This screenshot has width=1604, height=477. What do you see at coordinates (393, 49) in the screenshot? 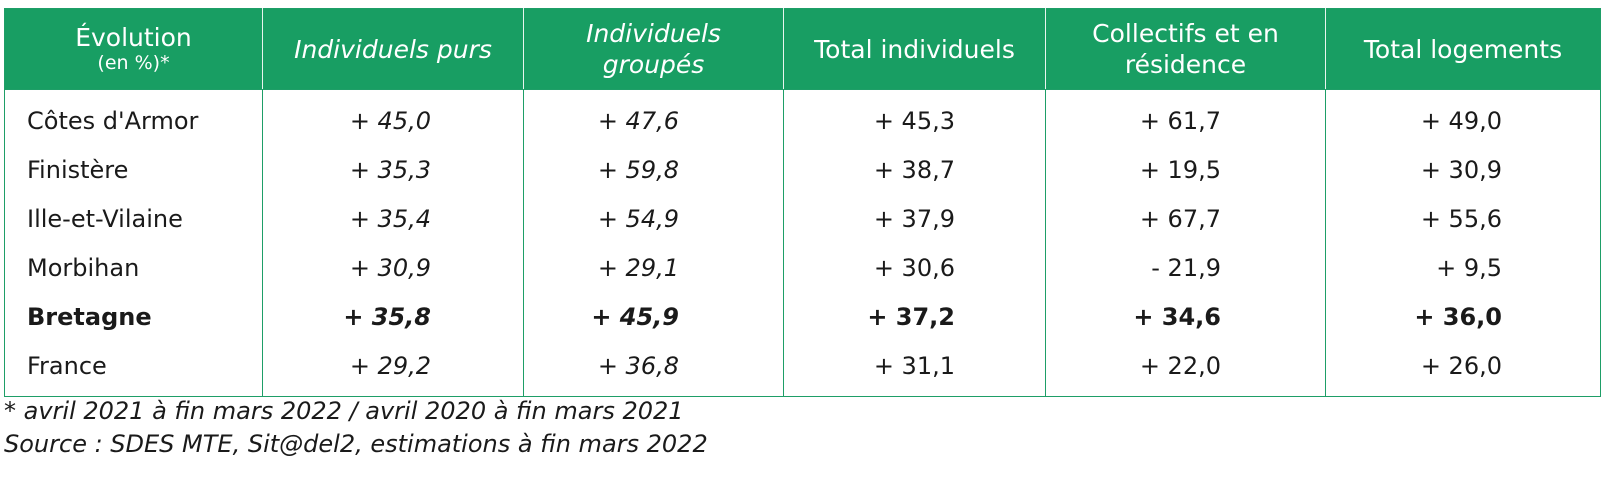
I see `header-individuels-purs: Individuels purs` at bounding box center [393, 49].